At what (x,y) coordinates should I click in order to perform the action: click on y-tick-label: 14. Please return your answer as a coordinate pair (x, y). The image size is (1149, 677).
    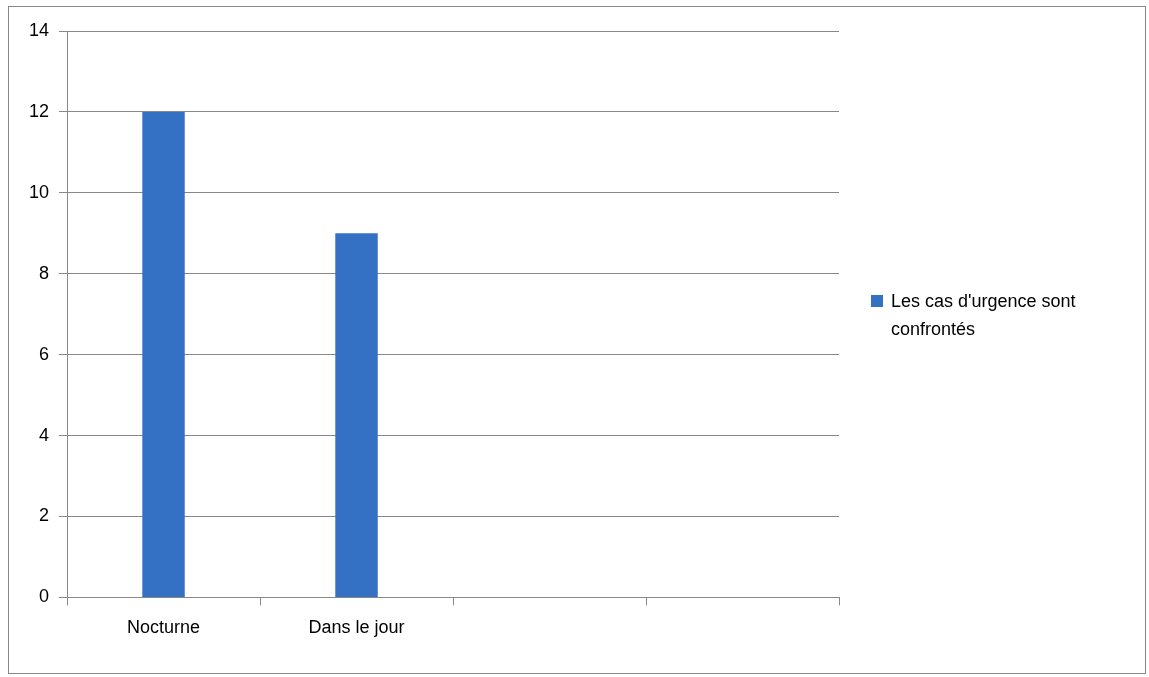
    Looking at the image, I should click on (39, 29).